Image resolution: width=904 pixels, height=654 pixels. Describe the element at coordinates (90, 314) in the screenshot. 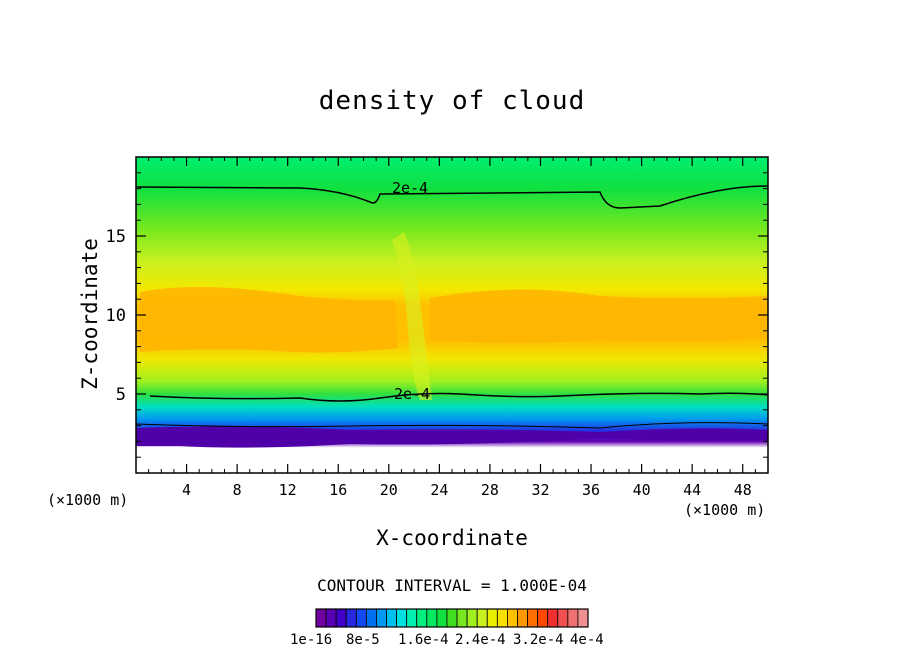

I see `y-axis-label: Z-coordinate` at that location.